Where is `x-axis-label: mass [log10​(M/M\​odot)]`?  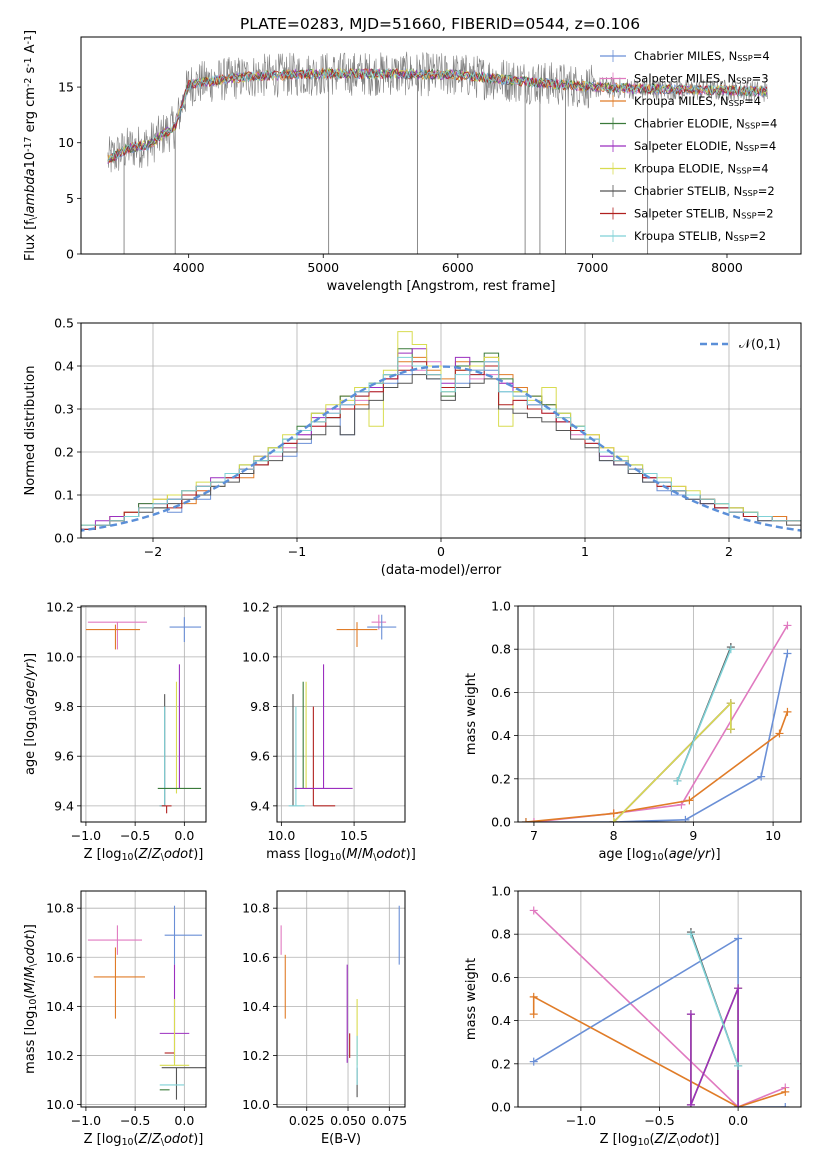 x-axis-label: mass [log10​(M/M\​odot)] is located at coordinates (341, 855).